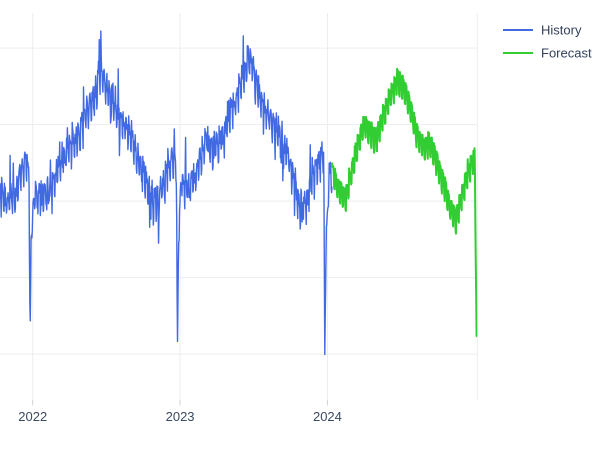 The image size is (605, 454). I want to click on x-axis-ticks, so click(180, 403).